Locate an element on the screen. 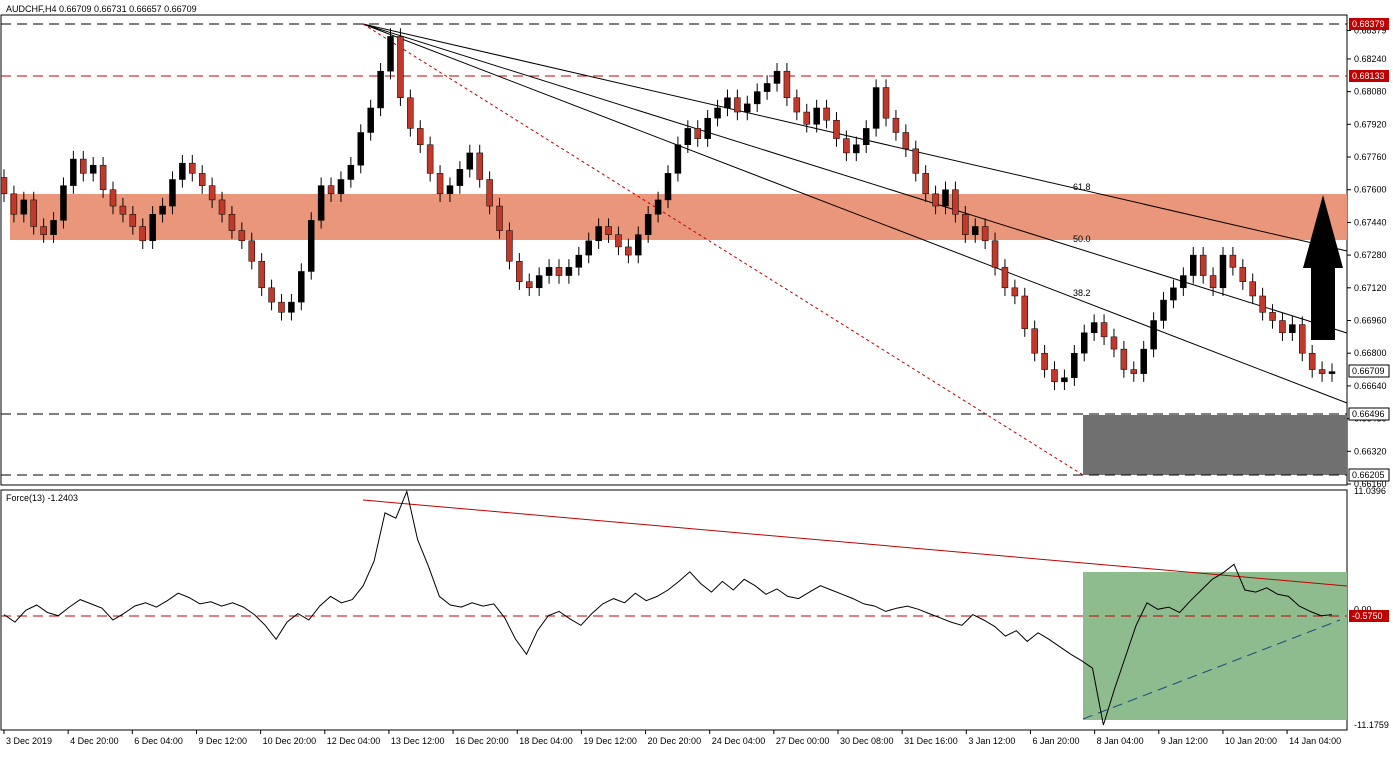 The width and height of the screenshot is (1393, 757). time-axis-label: 12 Dec 04:00 is located at coordinates (354, 741).